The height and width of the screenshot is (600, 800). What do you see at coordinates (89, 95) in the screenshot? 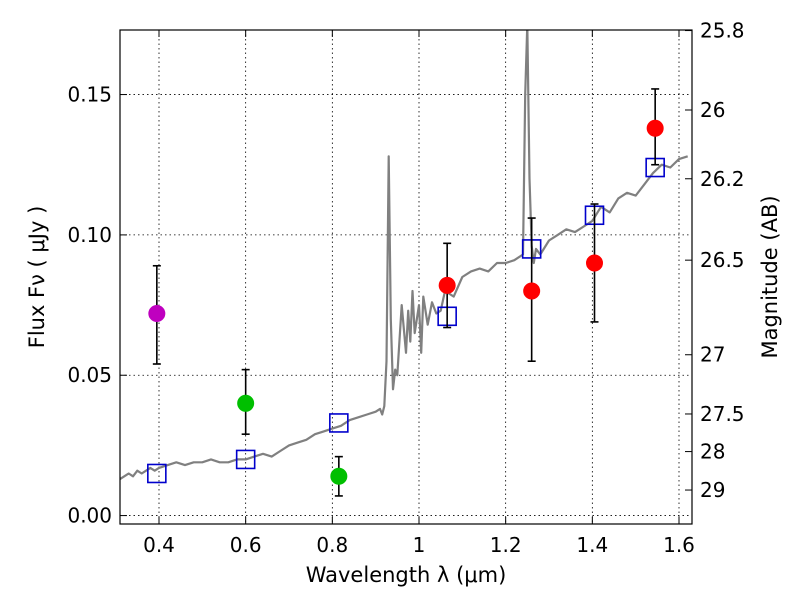
I see `y-tick-label: 0.15` at bounding box center [89, 95].